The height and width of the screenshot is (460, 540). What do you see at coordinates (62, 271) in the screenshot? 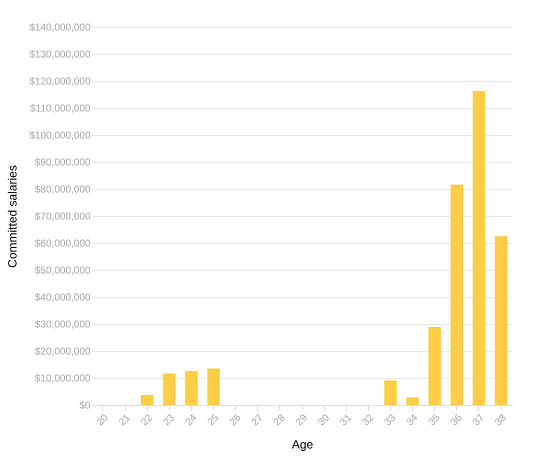
I see `y-tick-label: $50,000,000` at bounding box center [62, 271].